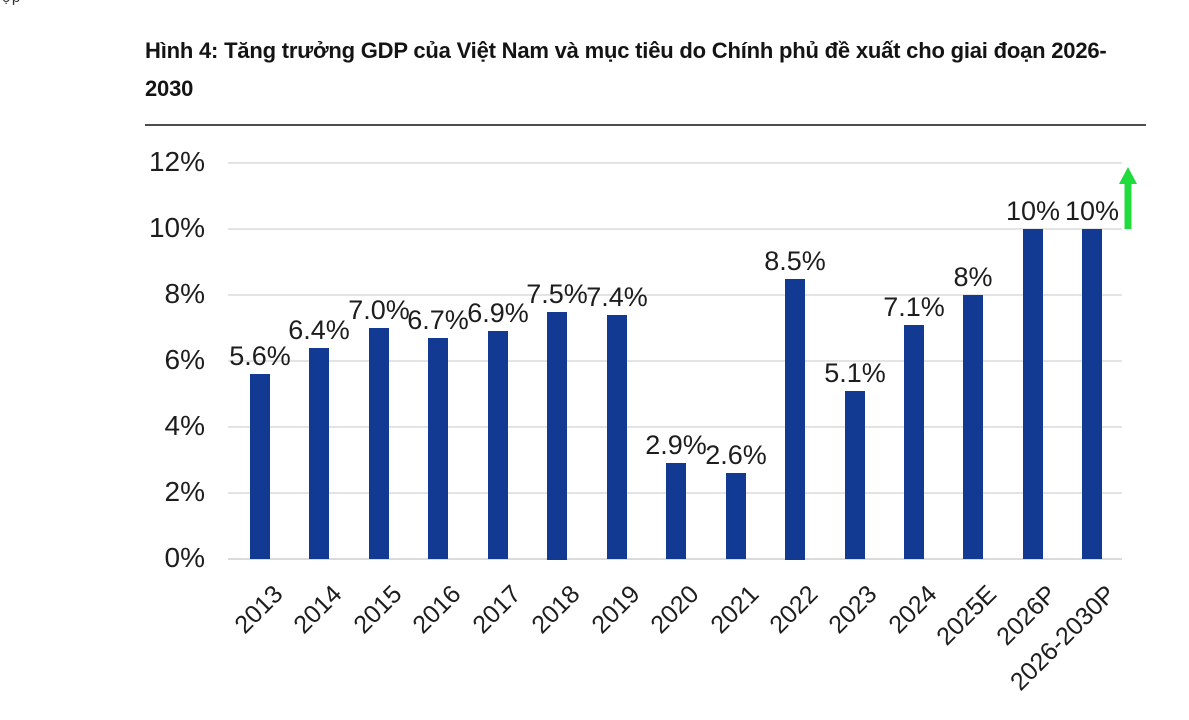 Image resolution: width=1189 pixels, height=720 pixels. Describe the element at coordinates (853, 610) in the screenshot. I see `x-axis-tick-label: 2023` at that location.